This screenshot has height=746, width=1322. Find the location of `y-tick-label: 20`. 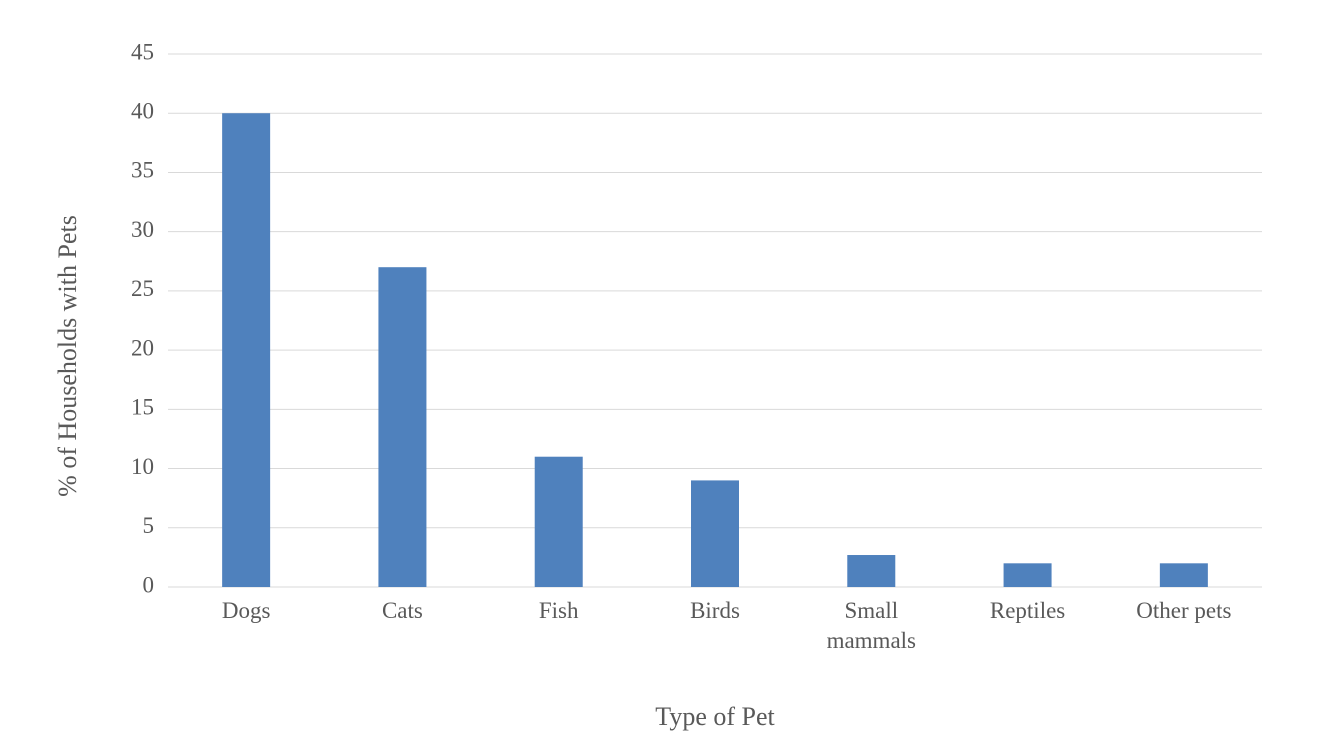

y-tick-label: 20 is located at coordinates (142, 347).